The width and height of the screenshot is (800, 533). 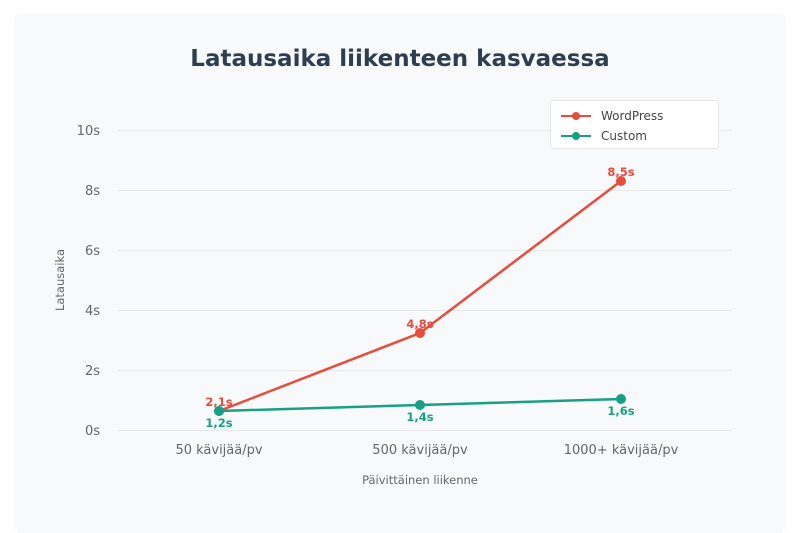 What do you see at coordinates (92, 191) in the screenshot?
I see `y-tick: 8s` at bounding box center [92, 191].